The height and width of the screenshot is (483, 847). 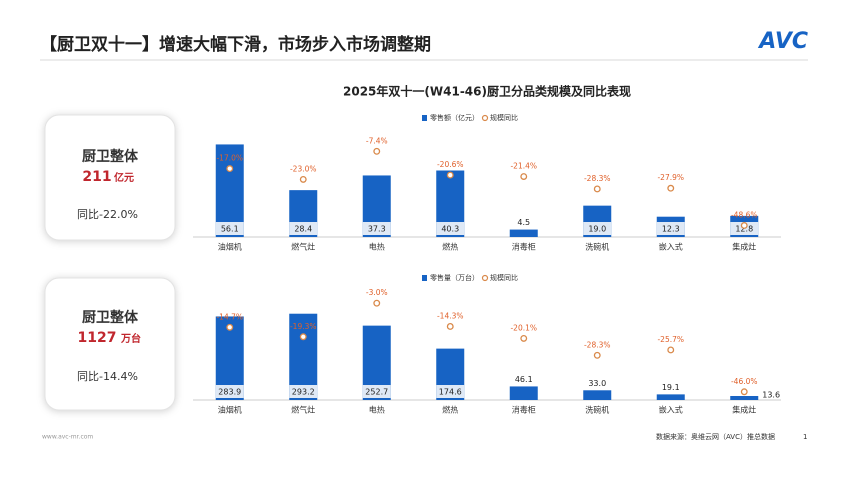 What do you see at coordinates (715, 436) in the screenshot?
I see `footer-source: 数据来源：奥维云网（AVC）推总数据` at bounding box center [715, 436].